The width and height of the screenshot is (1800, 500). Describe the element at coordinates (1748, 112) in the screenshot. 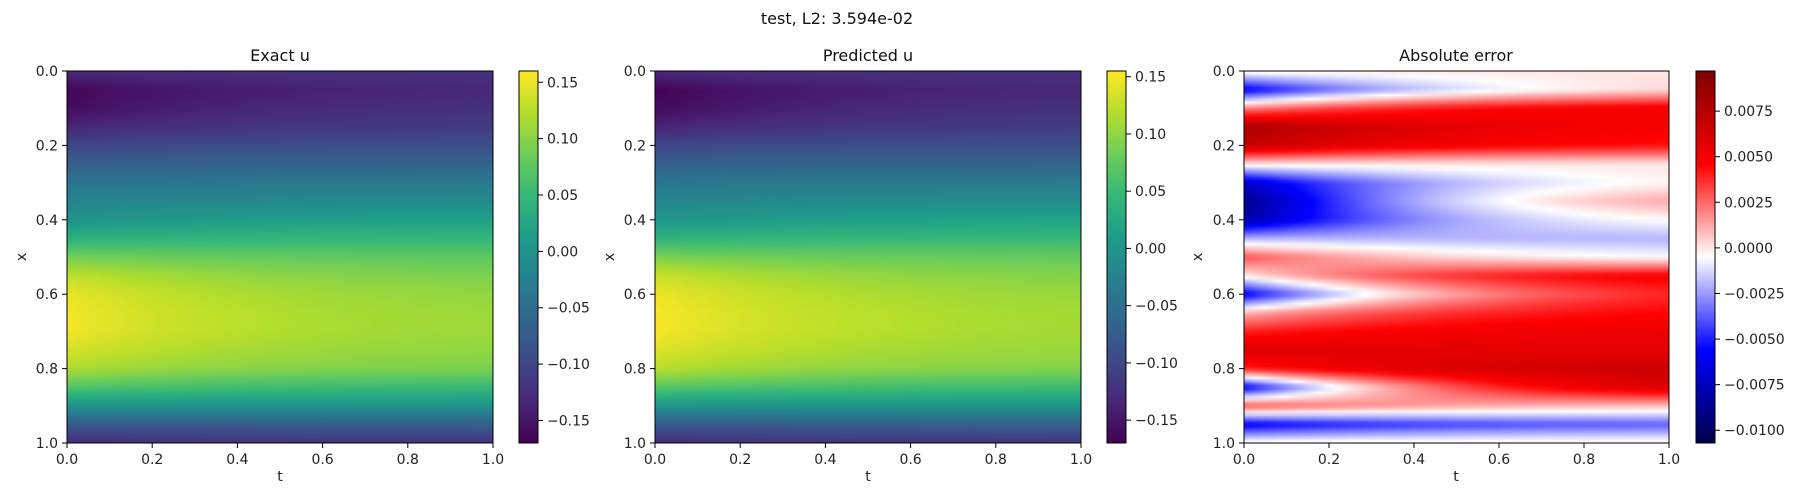

I see `colorbar-tick-label: 0.0075` at that location.